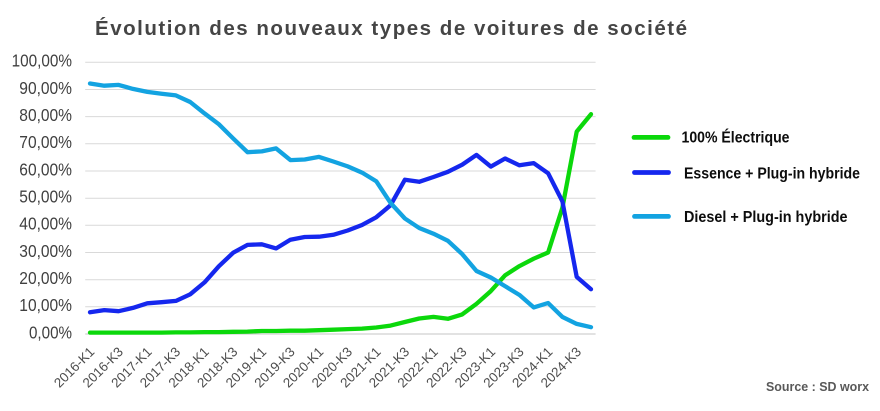 The image size is (880, 411). Describe the element at coordinates (766, 217) in the screenshot. I see `svg-text: Diesel + Plug-in hybride` at that location.